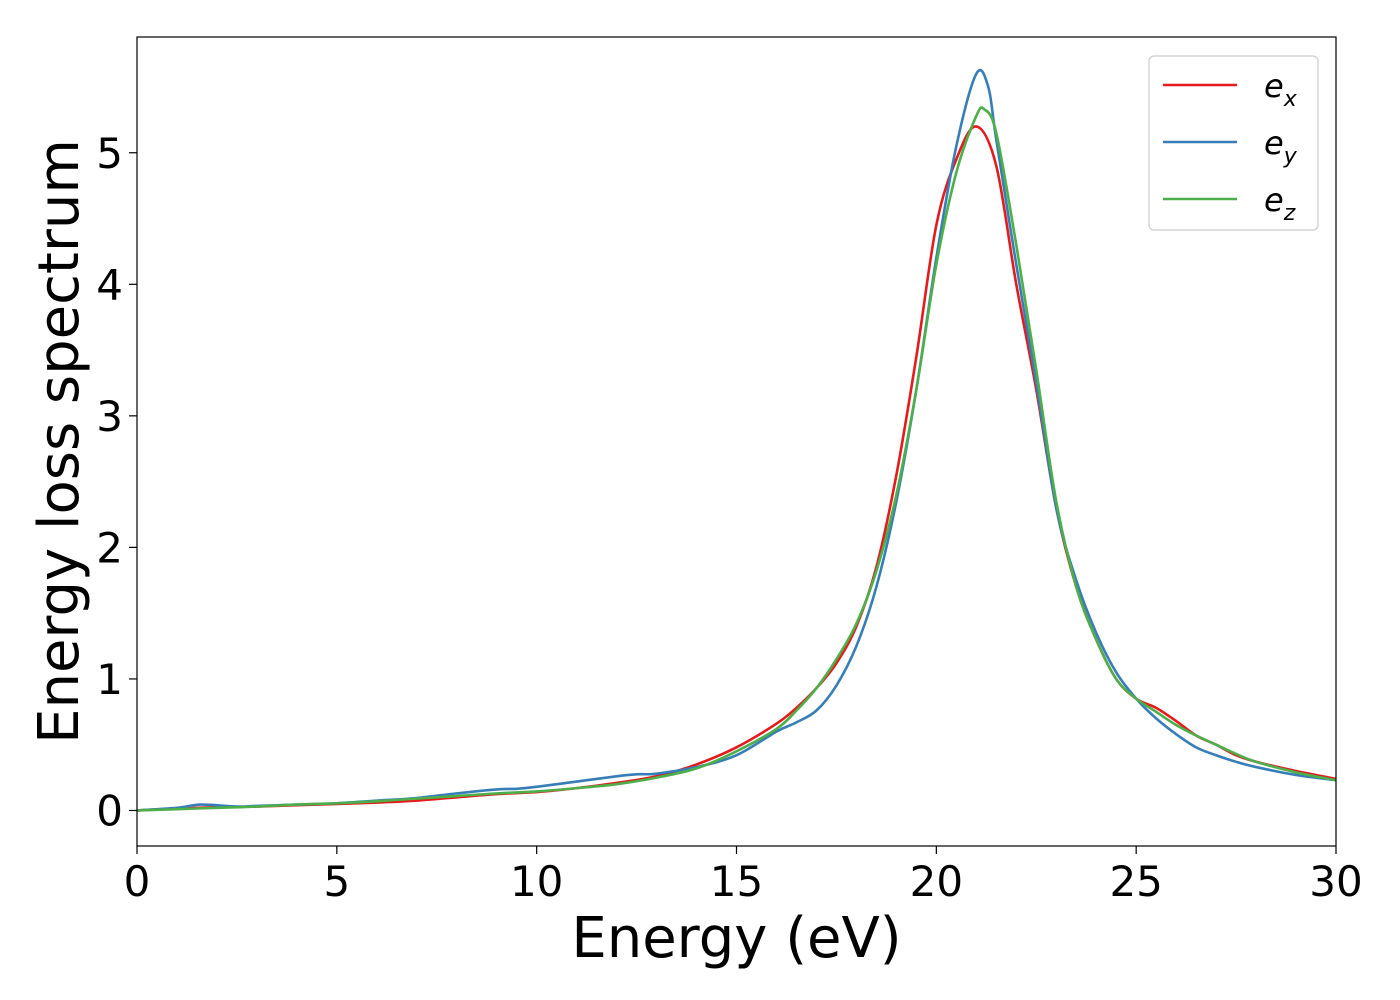  I want to click on legend-label-z: ez, so click(1280, 203).